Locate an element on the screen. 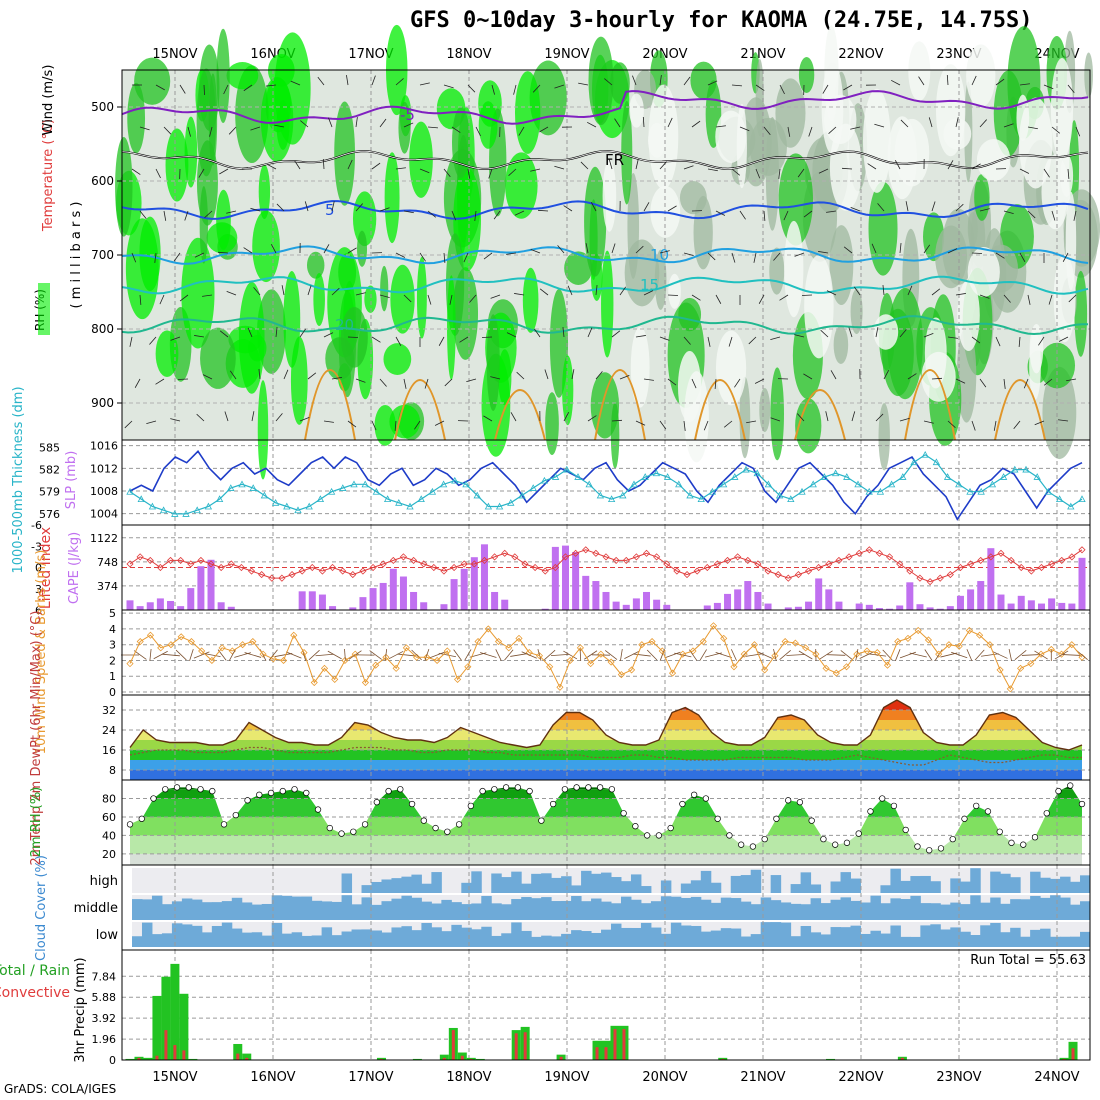 Image resolution: width=1100 pixels, height=1100 pixels. rh-tick-label: 80 is located at coordinates (109, 798).